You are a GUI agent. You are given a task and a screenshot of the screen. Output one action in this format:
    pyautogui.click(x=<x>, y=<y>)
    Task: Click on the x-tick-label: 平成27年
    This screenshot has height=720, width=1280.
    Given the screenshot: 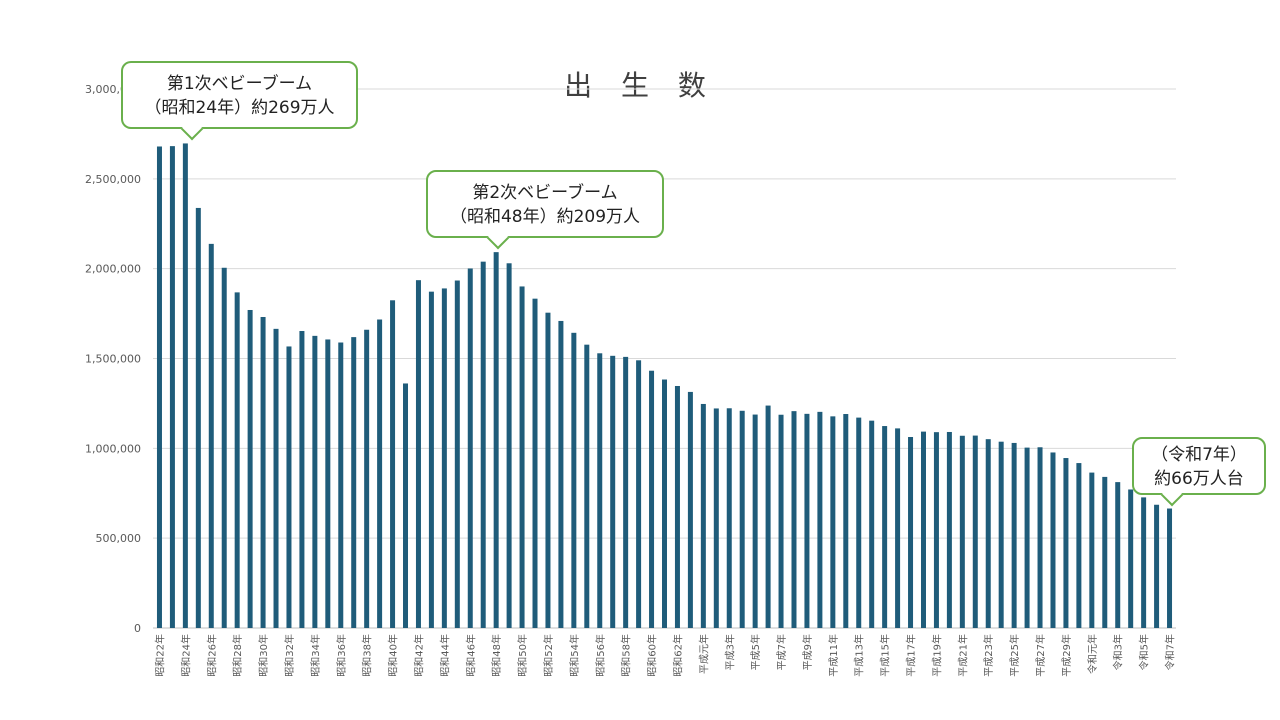 What is the action you would take?
    pyautogui.click(x=1040, y=655)
    